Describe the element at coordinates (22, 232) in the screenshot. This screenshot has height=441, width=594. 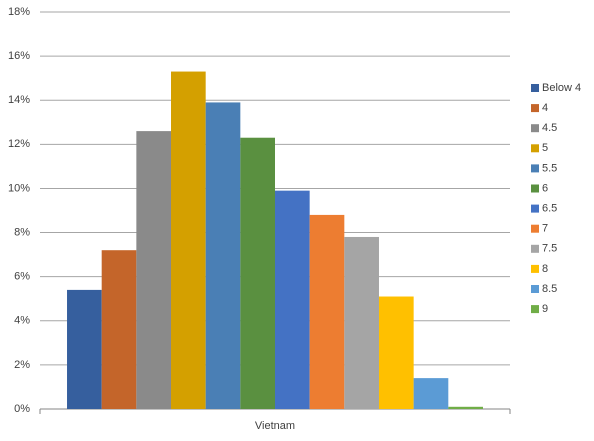
I see `y-tick-label: 8%` at that location.